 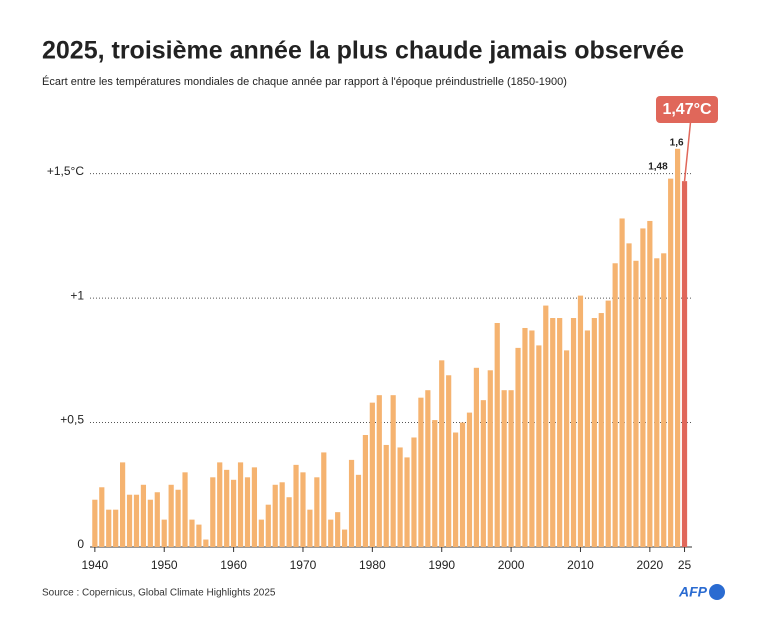 What do you see at coordinates (685, 565) in the screenshot?
I see `x-tick-label: 25` at bounding box center [685, 565].